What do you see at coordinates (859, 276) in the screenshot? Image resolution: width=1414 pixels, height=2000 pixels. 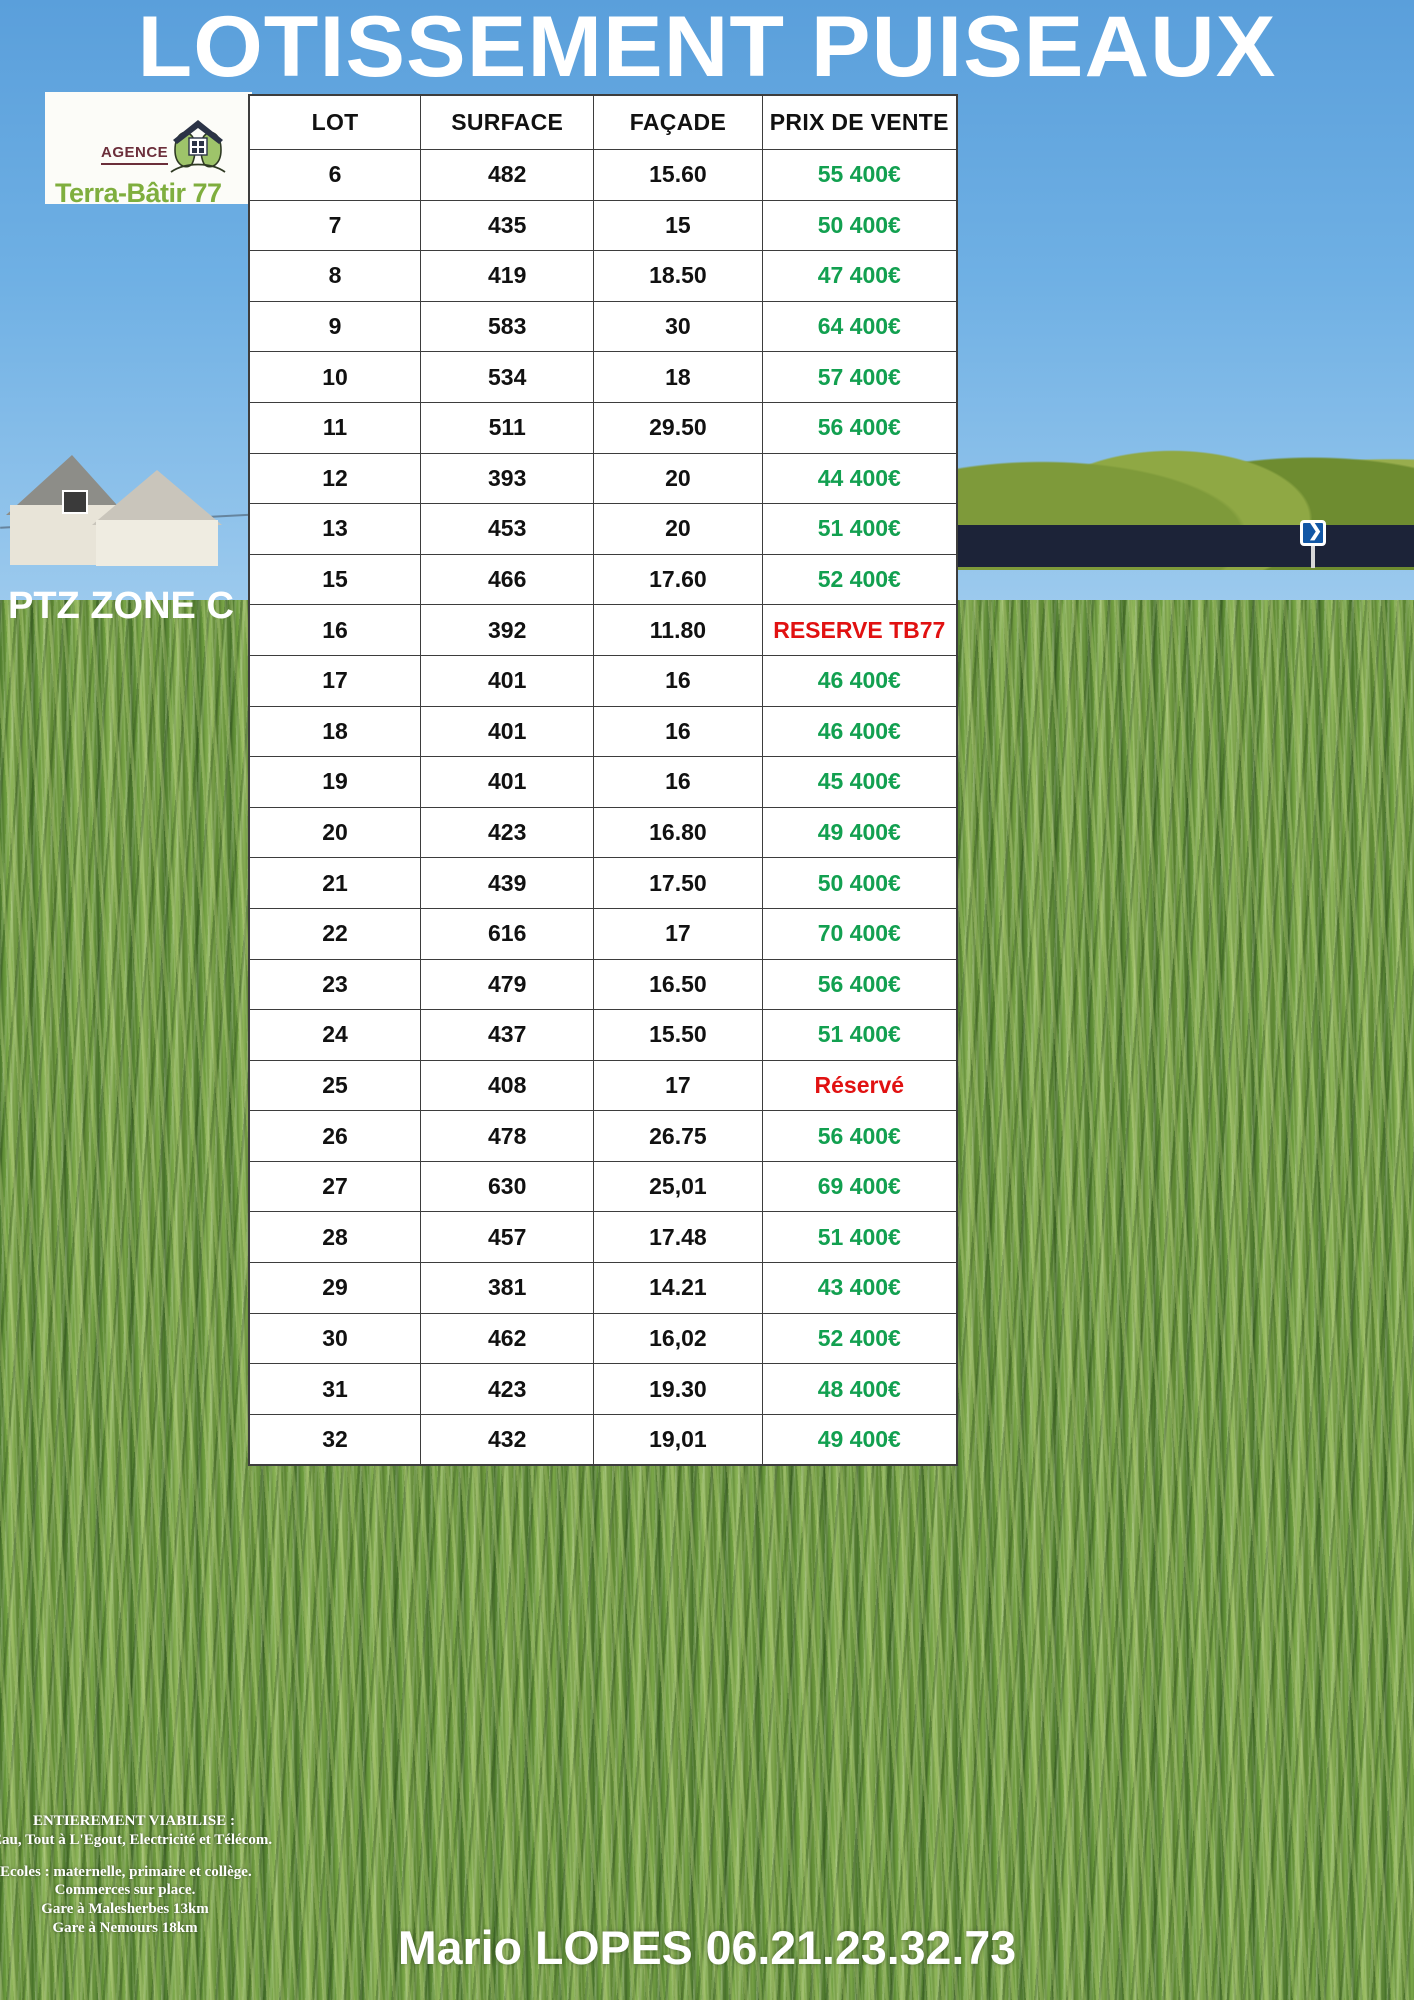 I see `cell-prix: 47 400€` at bounding box center [859, 276].